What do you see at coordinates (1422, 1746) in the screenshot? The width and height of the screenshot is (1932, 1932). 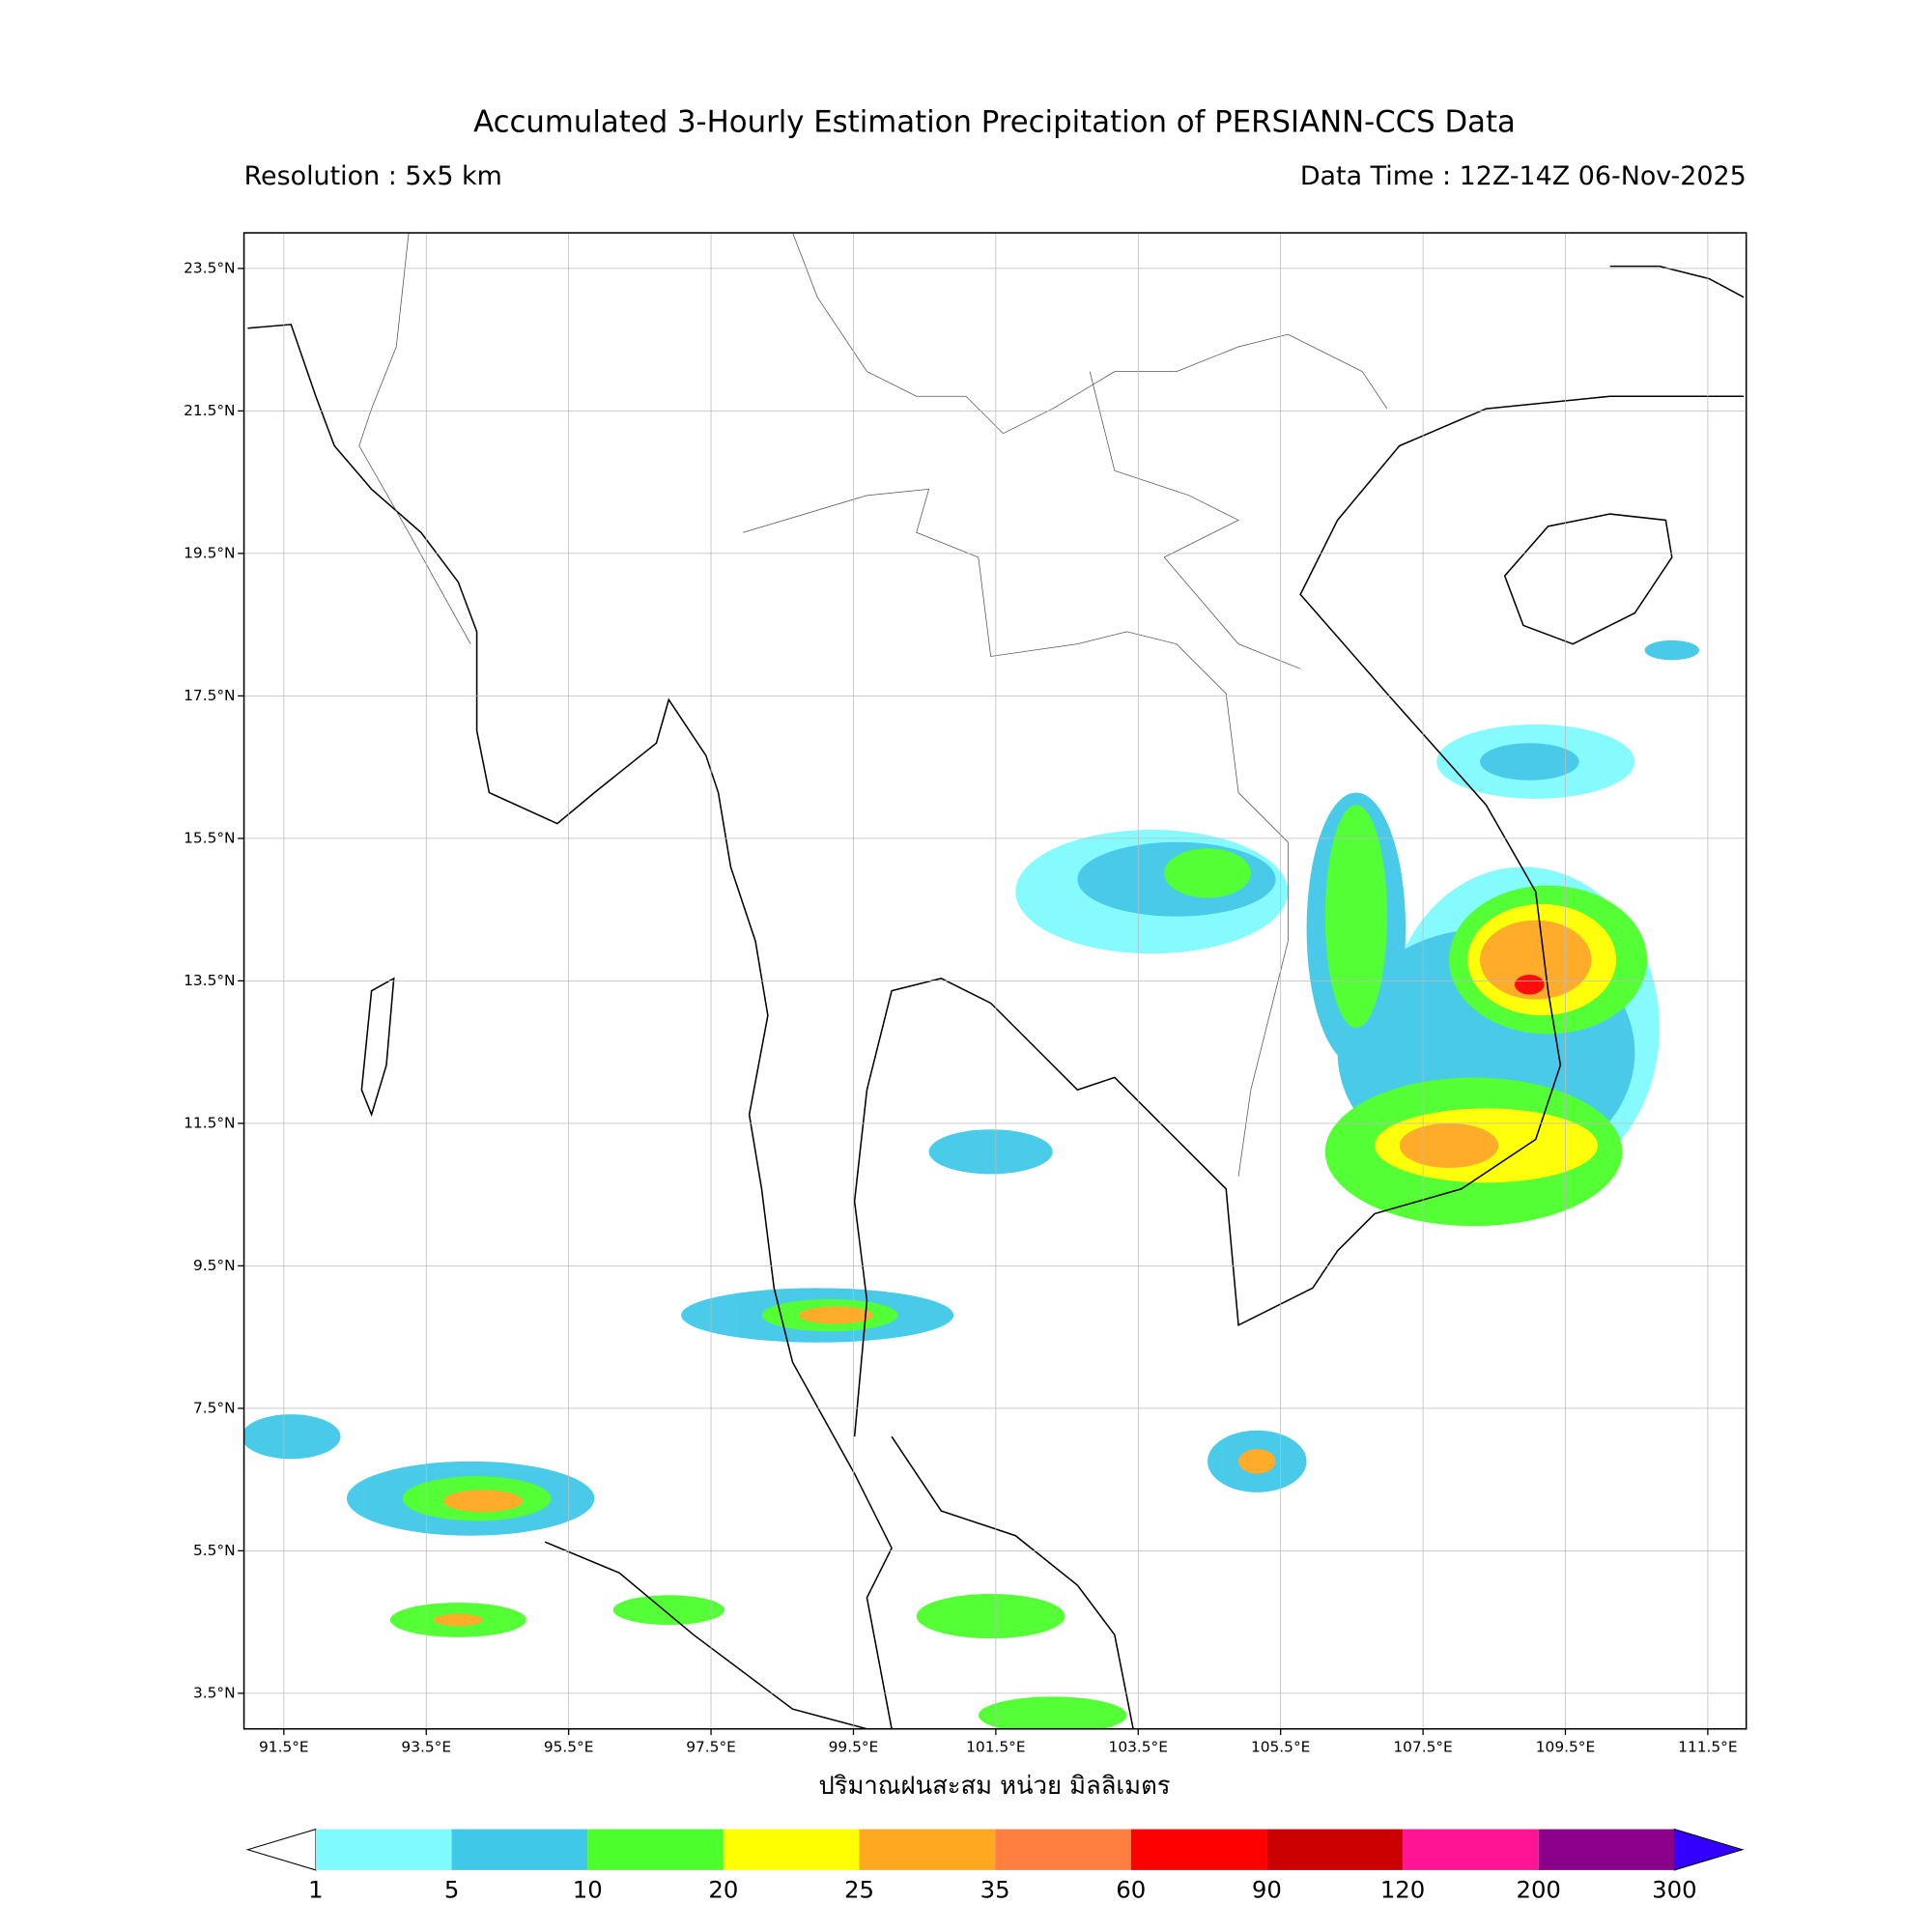 I see `lon-tick-label: 107.5°E` at bounding box center [1422, 1746].